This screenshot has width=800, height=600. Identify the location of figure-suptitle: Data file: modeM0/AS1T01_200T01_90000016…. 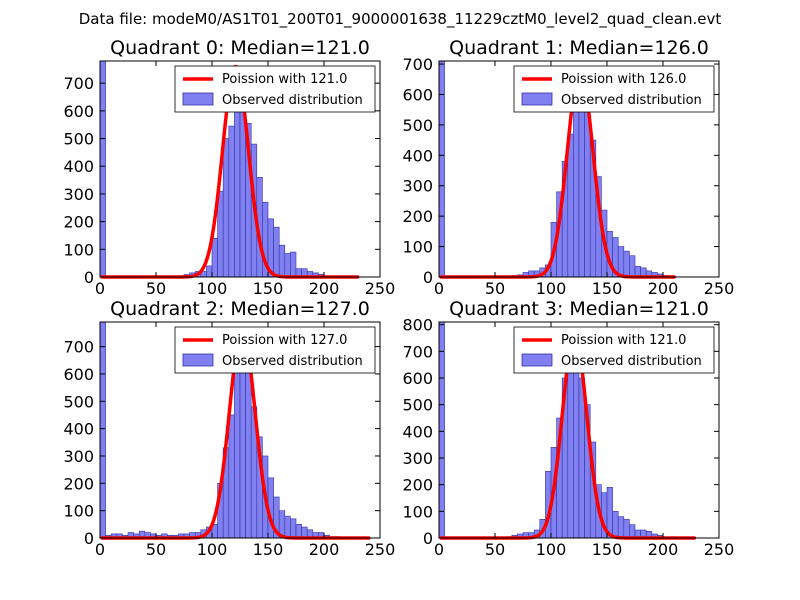
(400, 19).